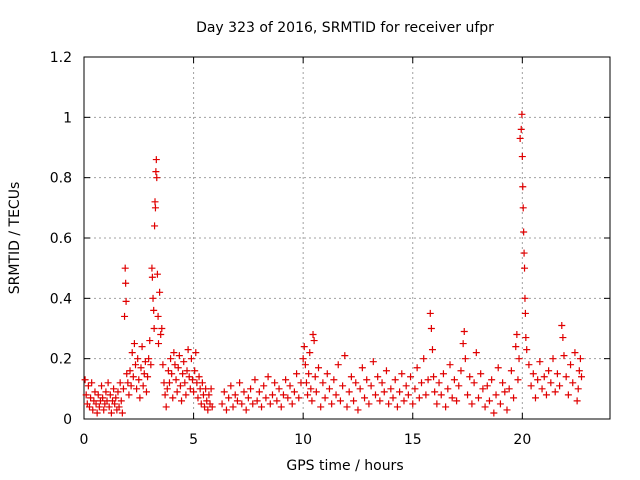 This screenshot has width=640, height=480. Describe the element at coordinates (67, 118) in the screenshot. I see `y-tick-label: 1` at that location.